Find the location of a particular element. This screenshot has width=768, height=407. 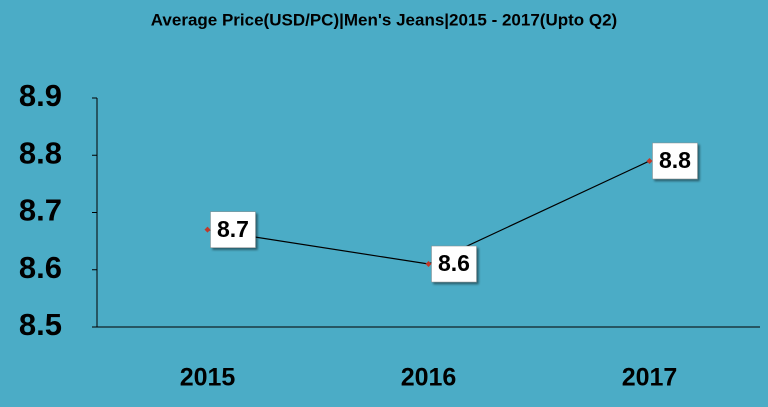

y-tick-label: 8.6 is located at coordinates (40, 267).